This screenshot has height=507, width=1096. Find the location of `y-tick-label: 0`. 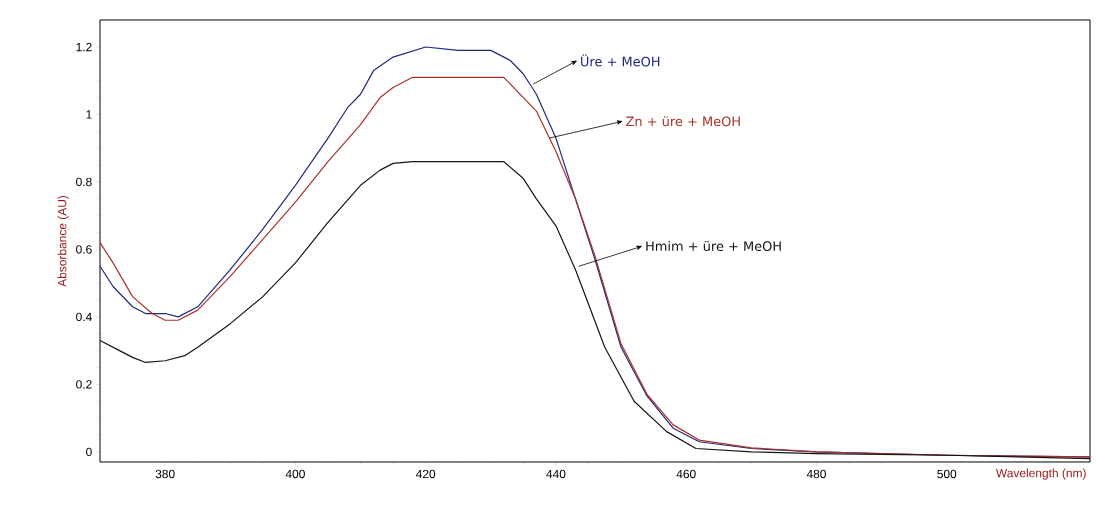

y-tick-label: 0 is located at coordinates (89, 452).